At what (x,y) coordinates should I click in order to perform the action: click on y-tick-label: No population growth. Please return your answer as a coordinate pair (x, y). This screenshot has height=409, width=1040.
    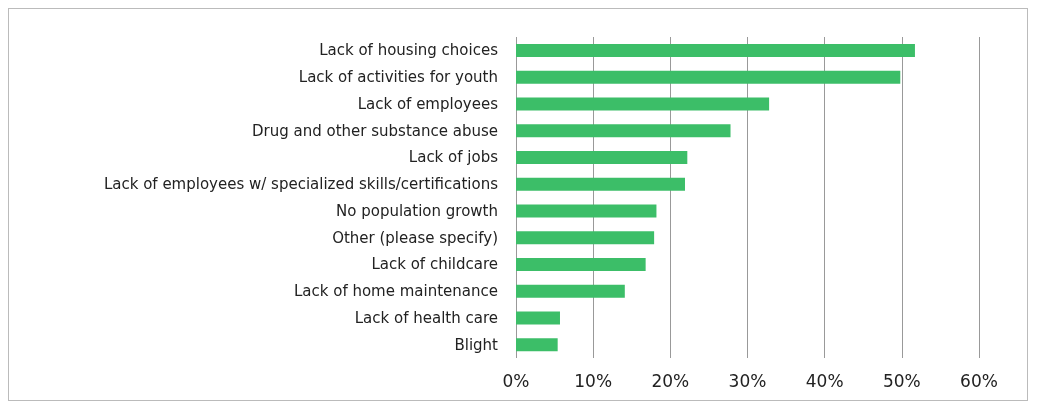
    Looking at the image, I should click on (417, 210).